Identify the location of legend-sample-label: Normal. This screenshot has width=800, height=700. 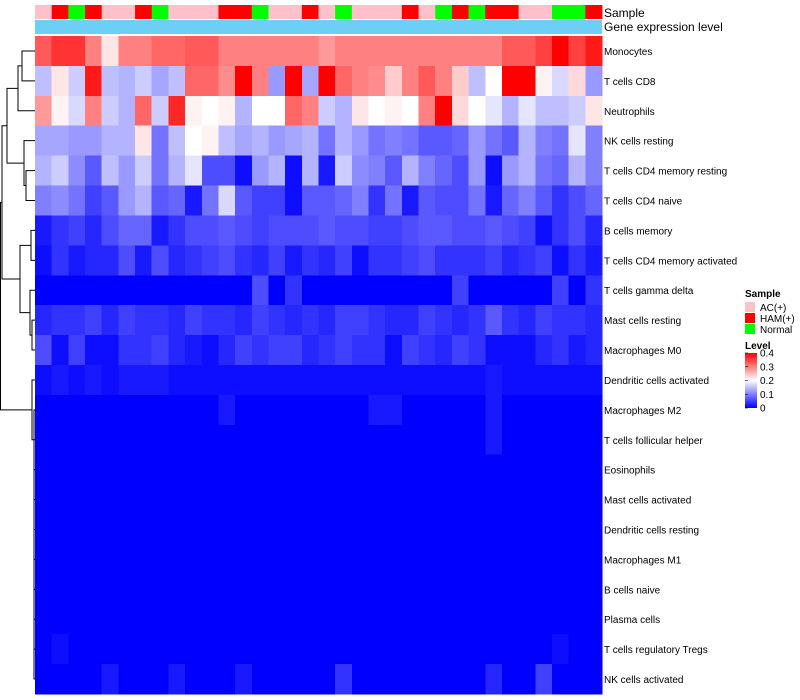
(776, 330).